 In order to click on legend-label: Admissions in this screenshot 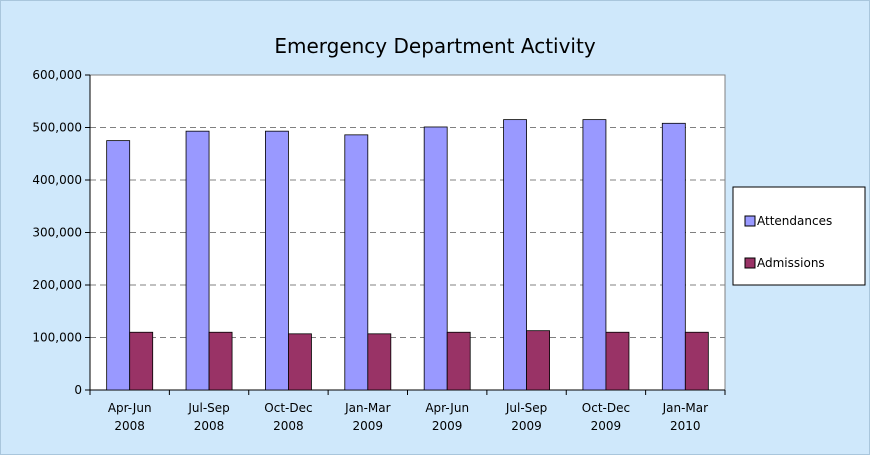, I will do `click(791, 263)`.